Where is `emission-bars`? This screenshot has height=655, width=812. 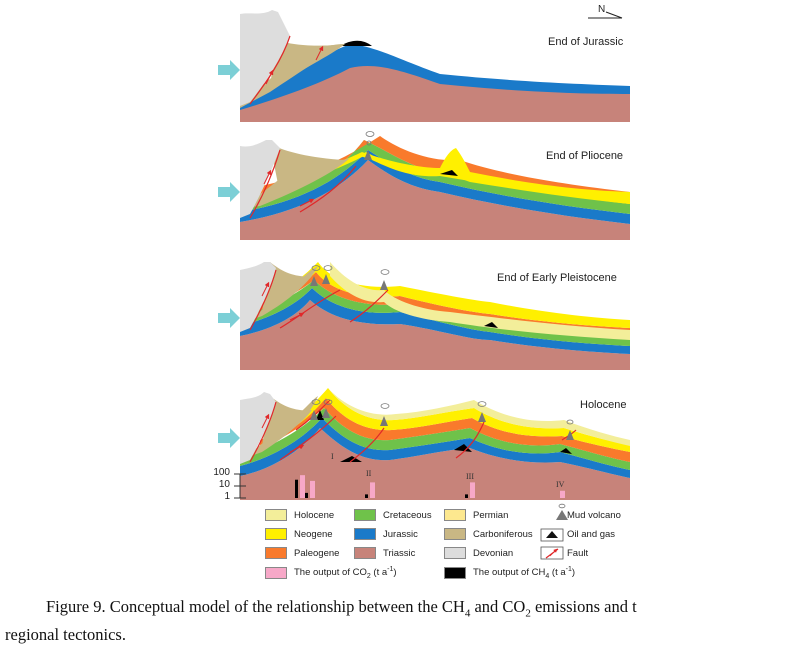 emission-bars is located at coordinates (430, 486).